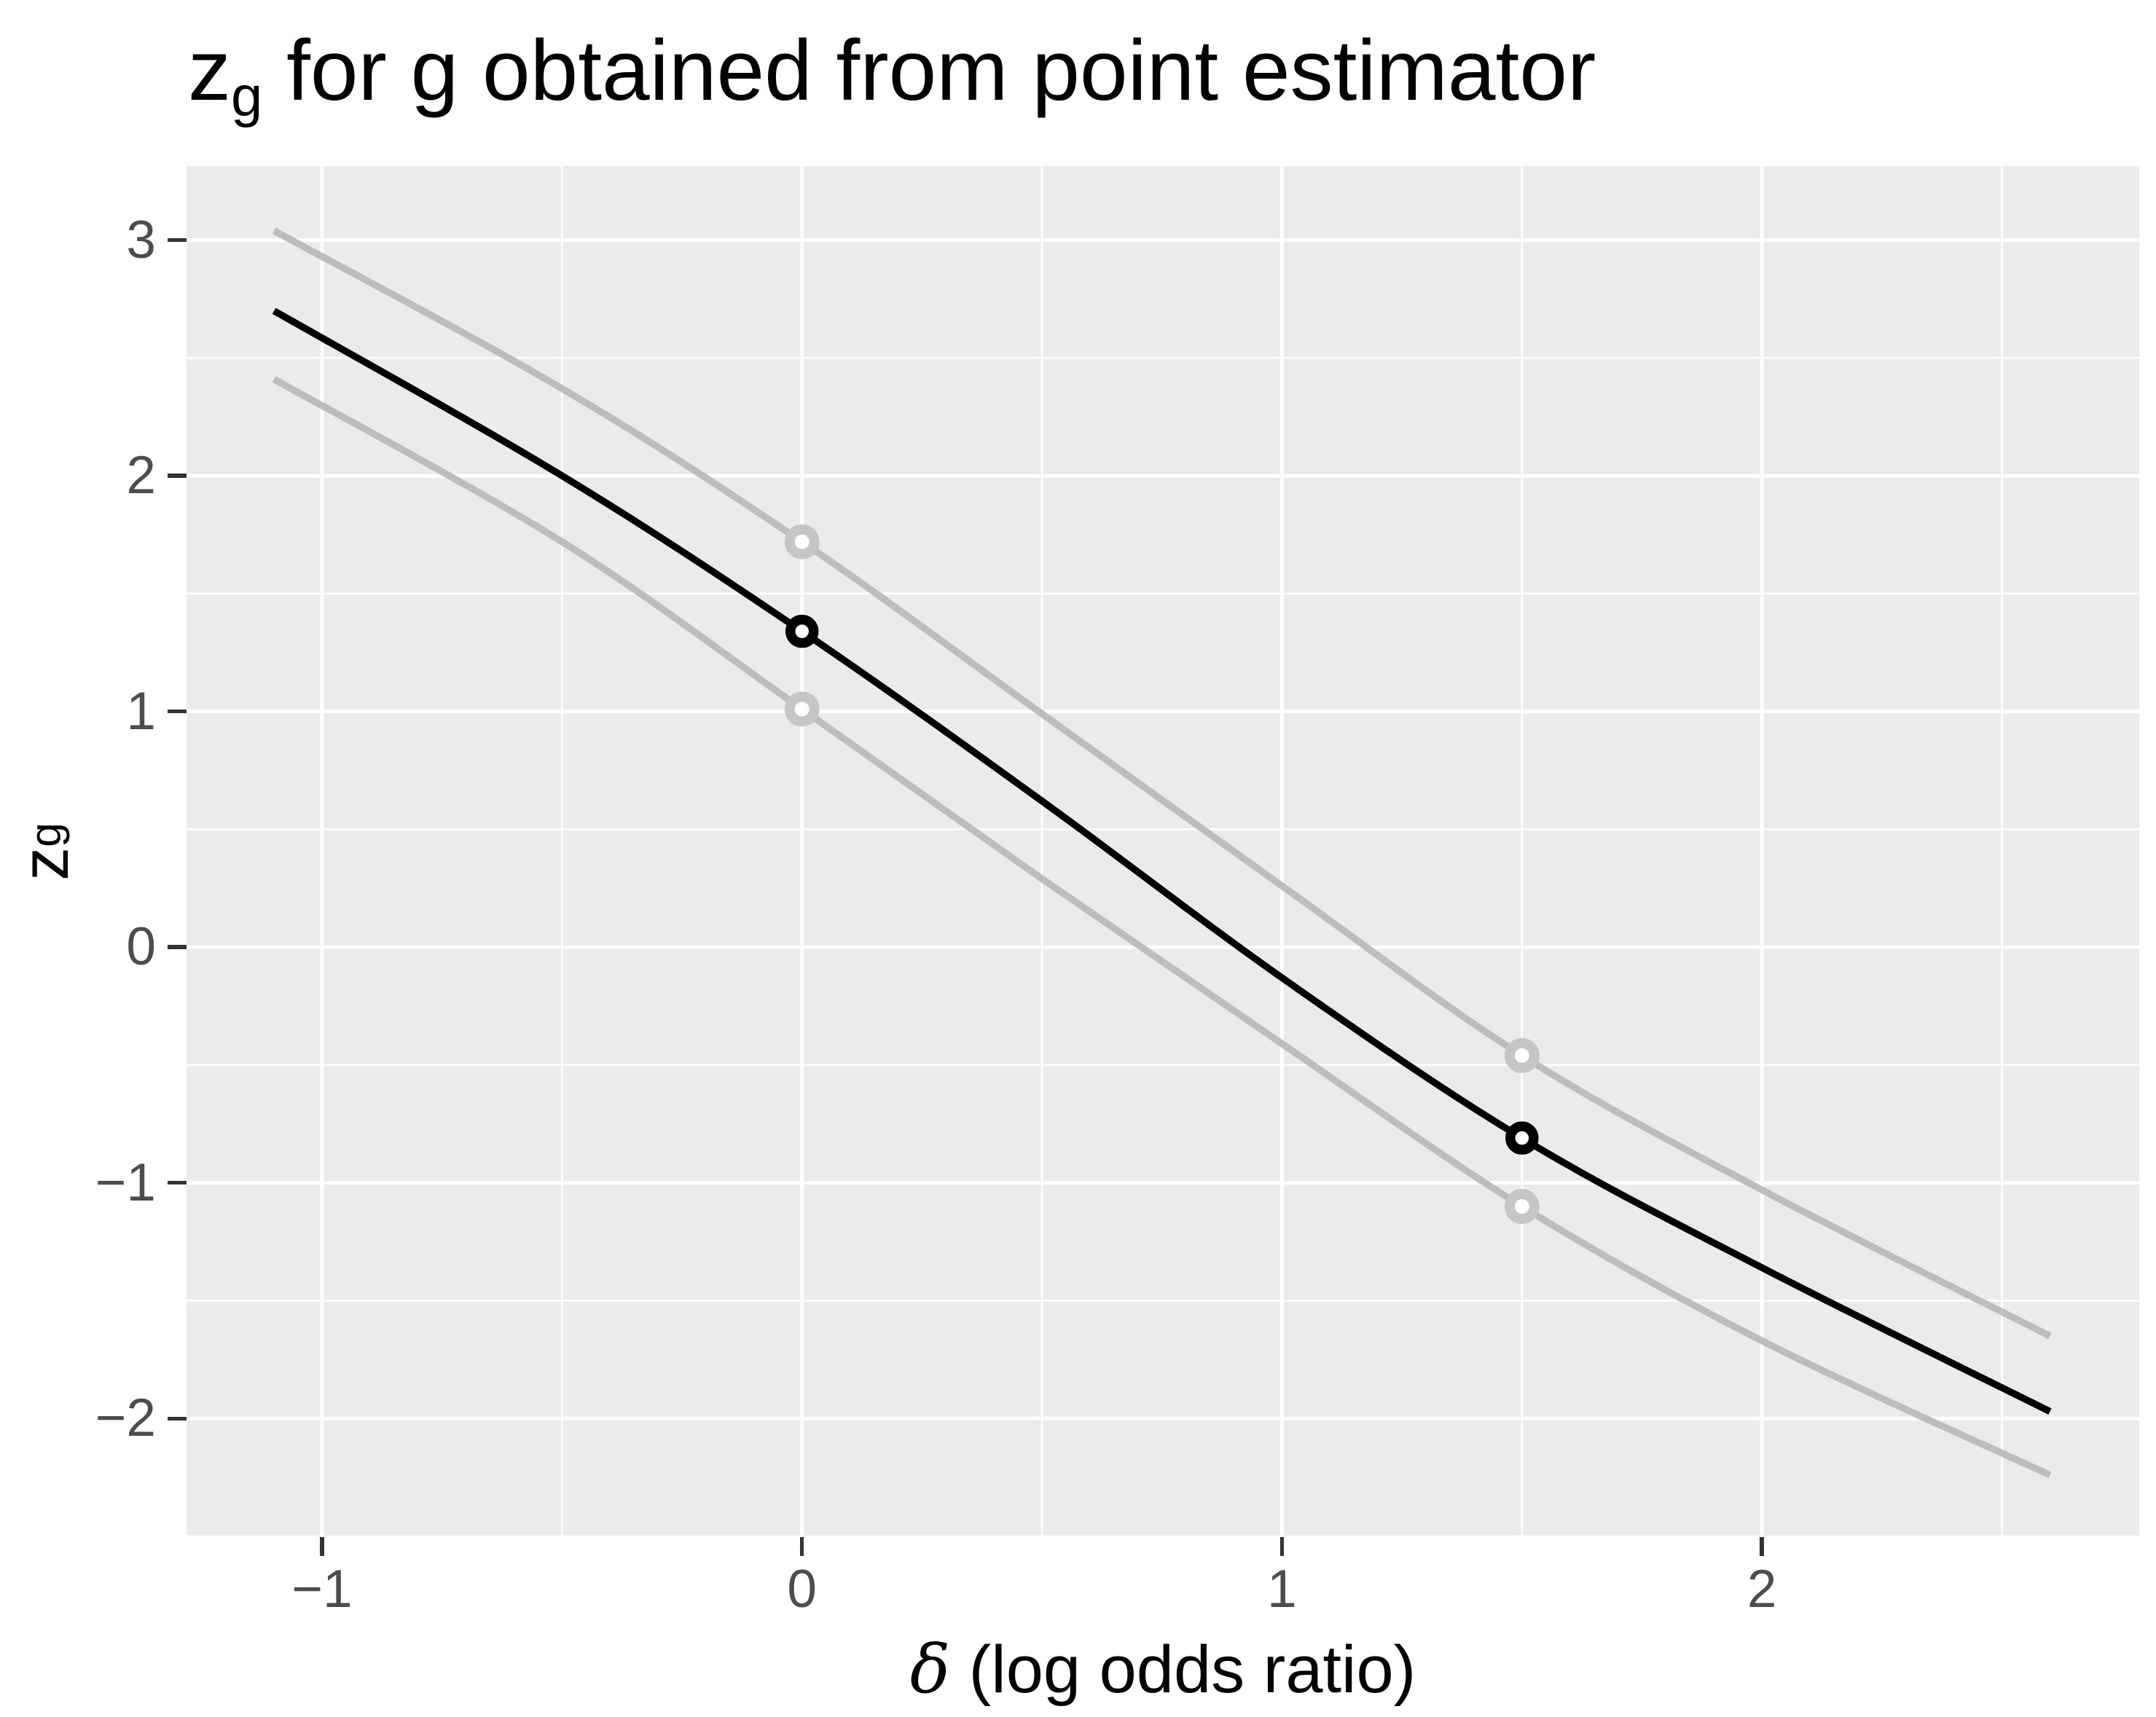 The height and width of the screenshot is (1717, 2156). Describe the element at coordinates (209, 71) in the screenshot. I see `chart-title-base: z` at that location.